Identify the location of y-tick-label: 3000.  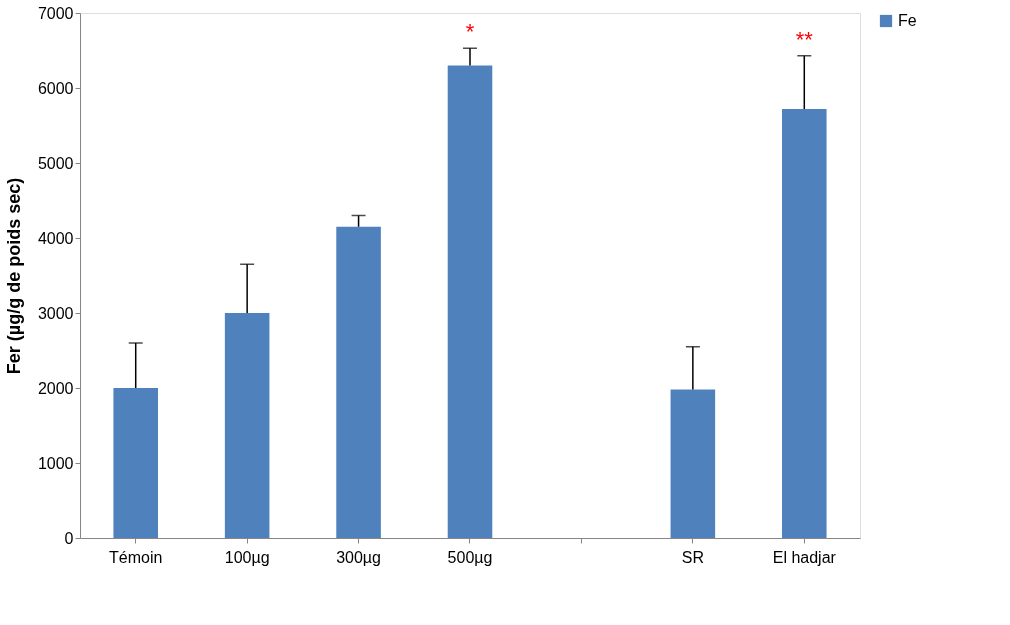
(55, 313).